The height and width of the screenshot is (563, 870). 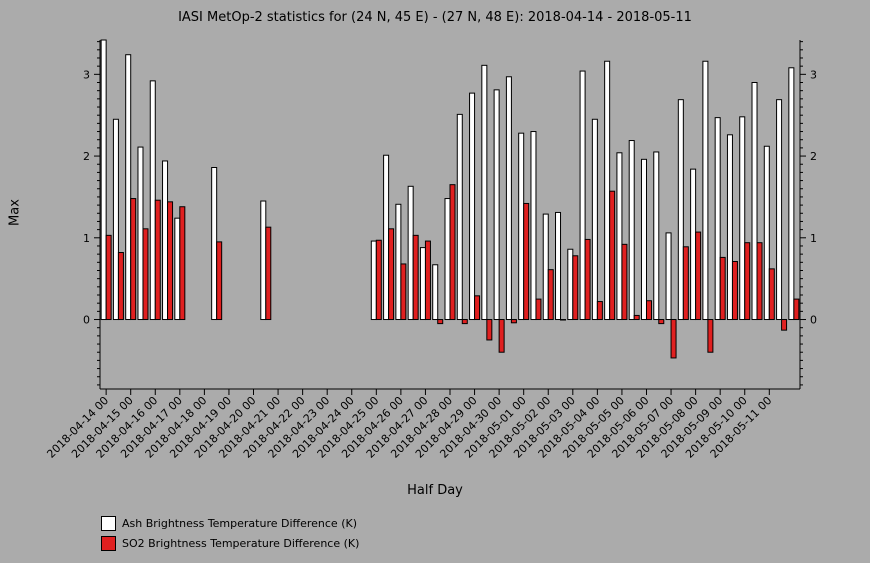 What do you see at coordinates (86, 320) in the screenshot?
I see `y-tick-label-left: 0` at bounding box center [86, 320].